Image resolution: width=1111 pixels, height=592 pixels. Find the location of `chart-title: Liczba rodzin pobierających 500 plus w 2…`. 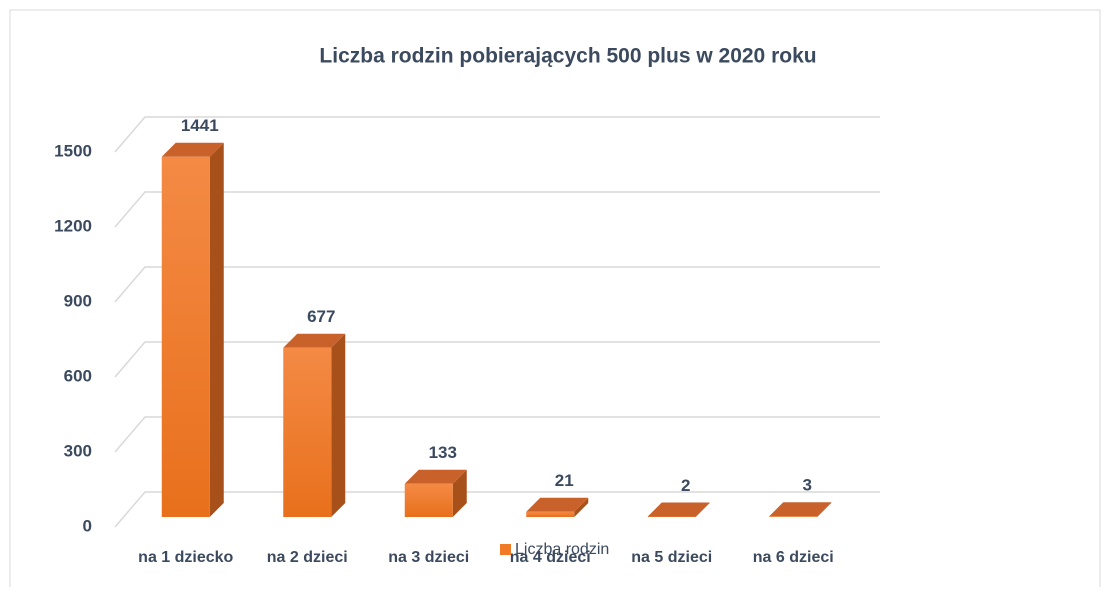

chart-title: Liczba rodzin pobierających 500 plus w 2… is located at coordinates (567, 56).